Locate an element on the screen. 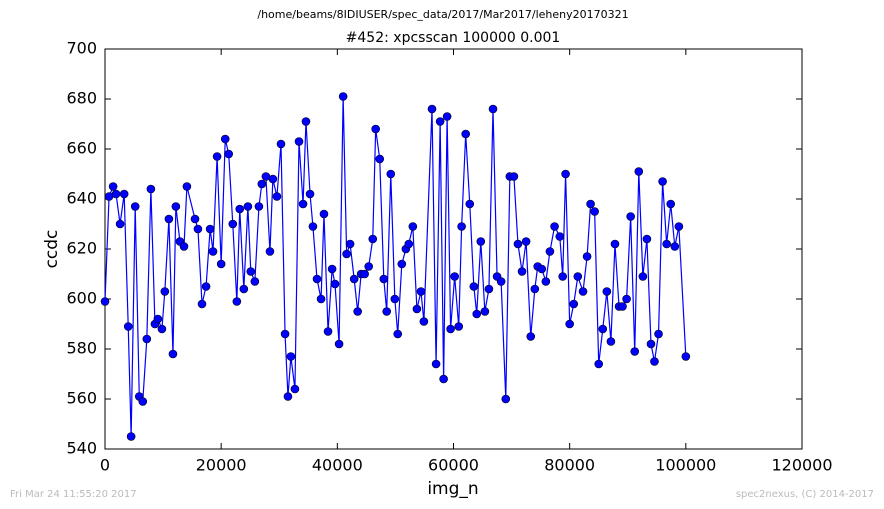 The width and height of the screenshot is (884, 509). footer-right: spec2nexus, (C) 2014-2017 is located at coordinates (805, 494).